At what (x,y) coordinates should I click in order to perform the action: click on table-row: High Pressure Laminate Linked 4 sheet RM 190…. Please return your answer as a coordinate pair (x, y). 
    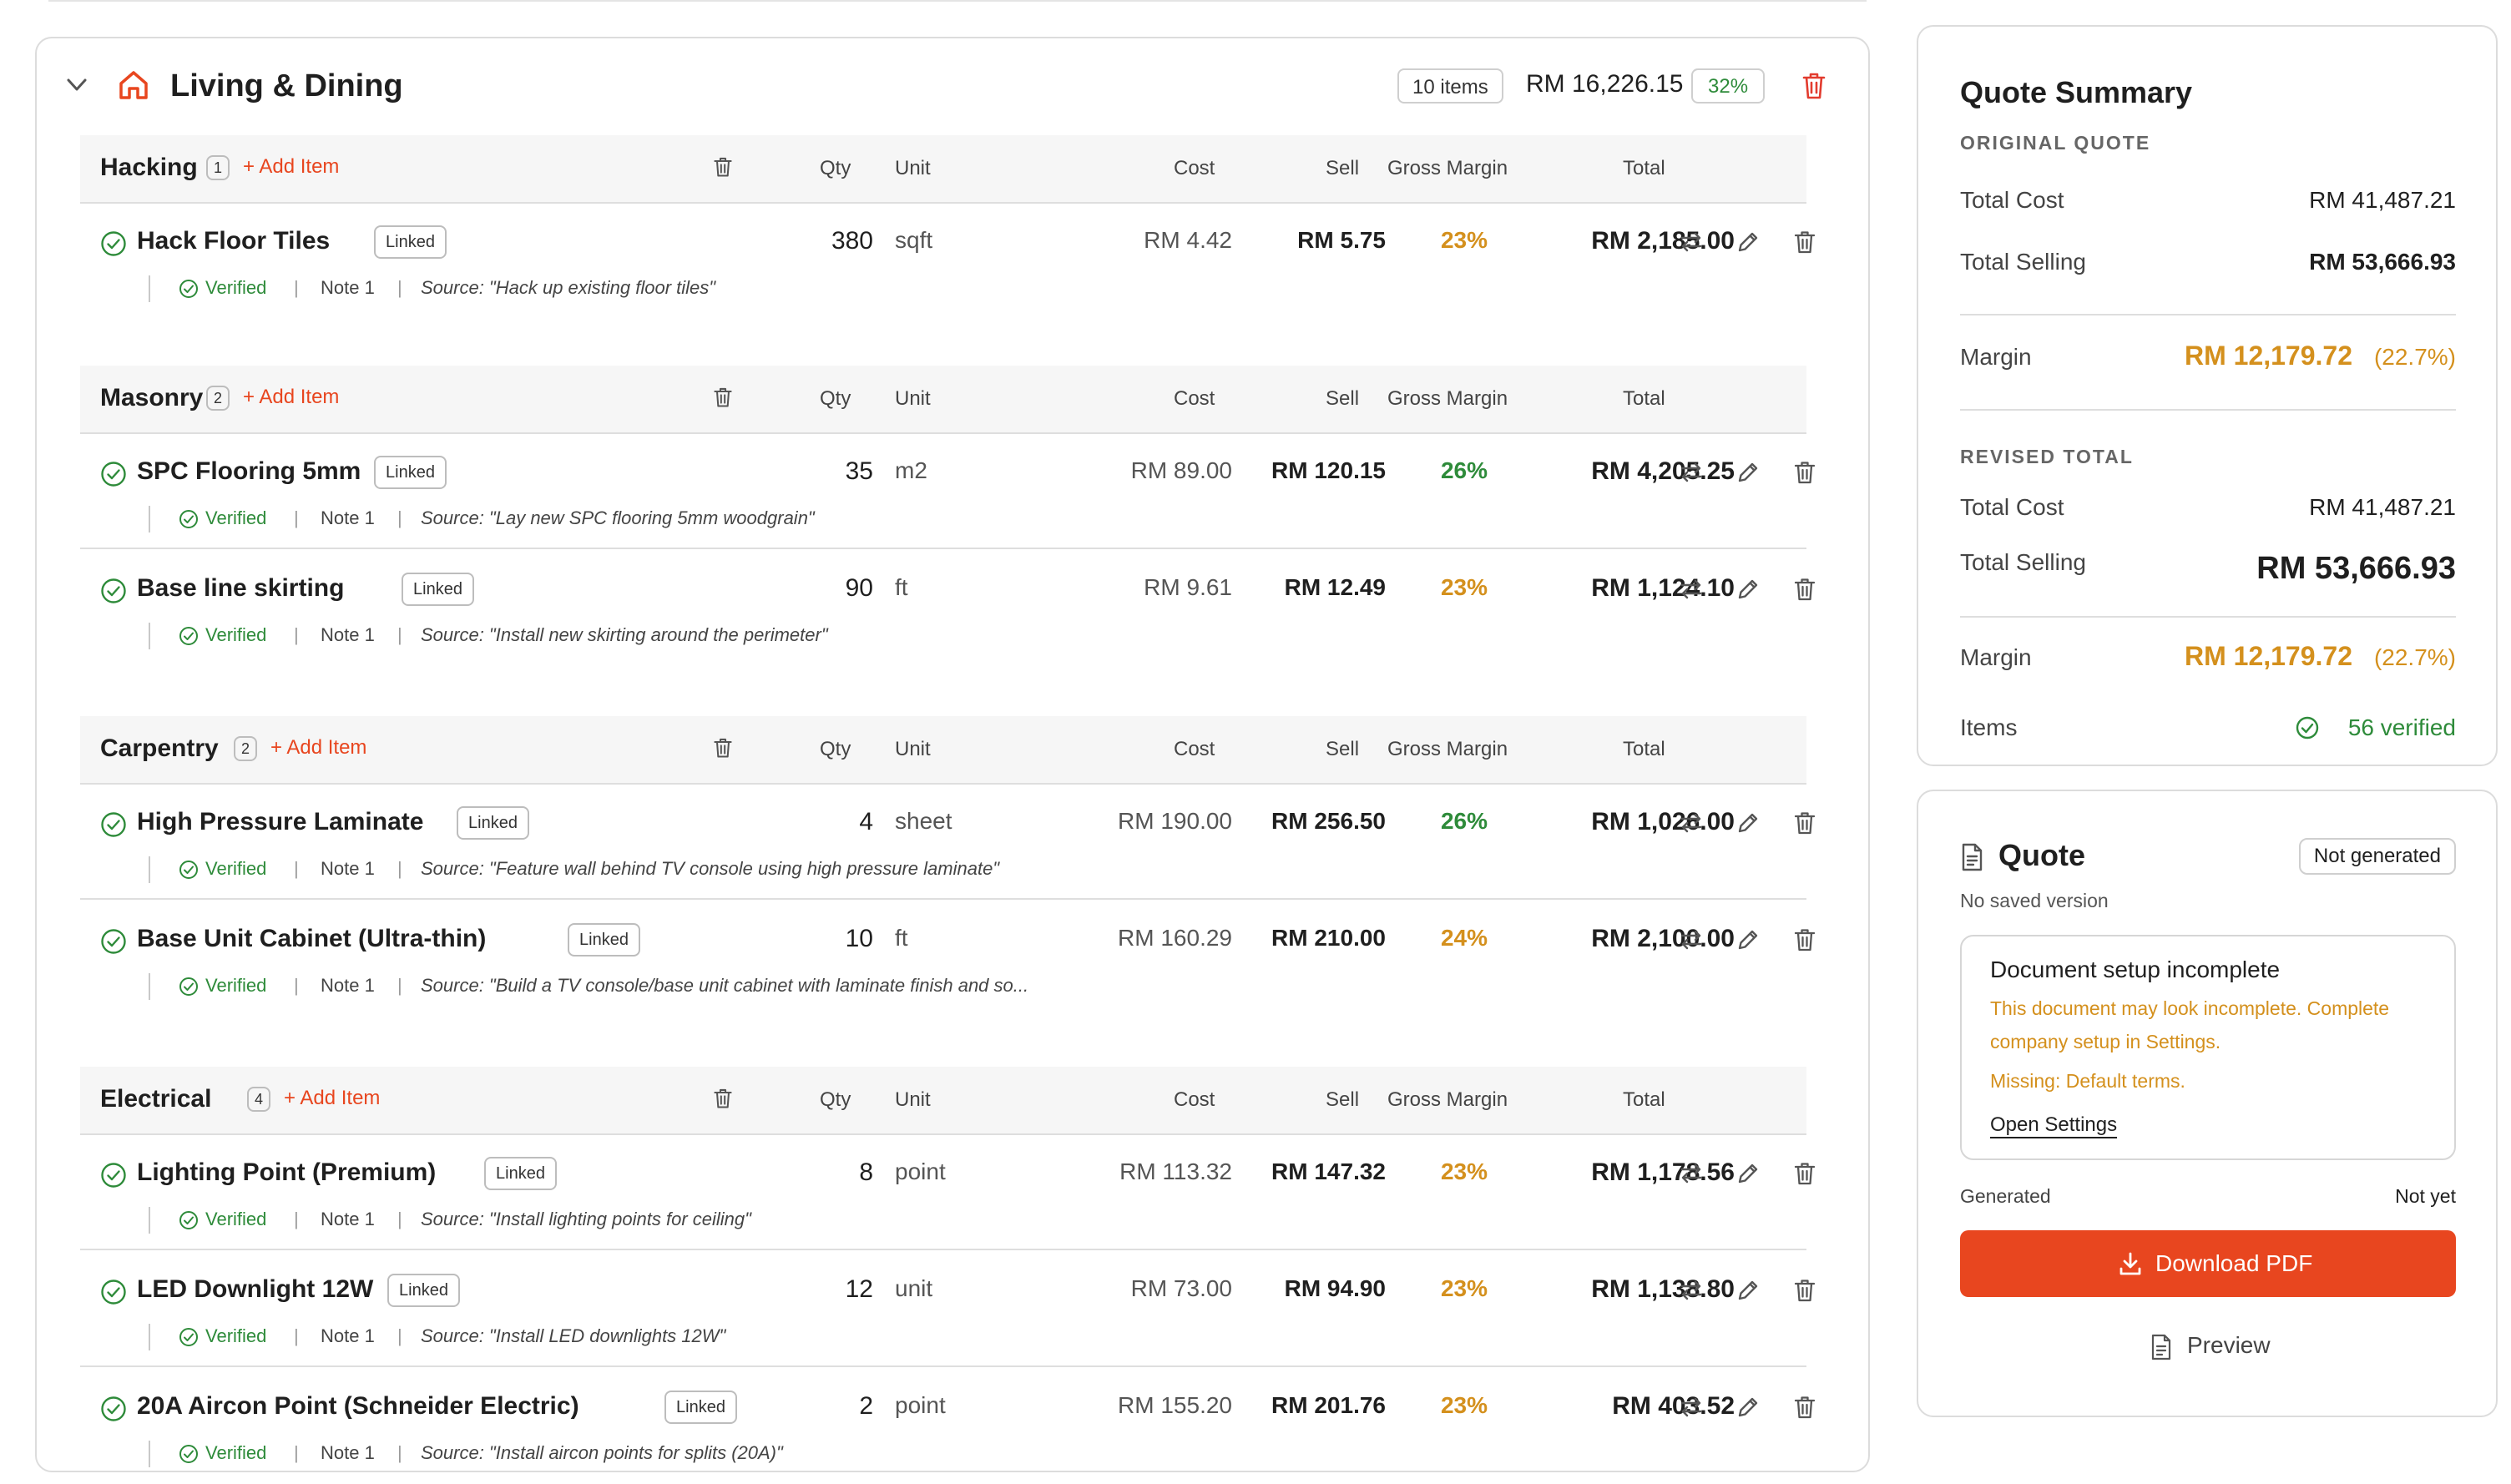
    Looking at the image, I should click on (948, 841).